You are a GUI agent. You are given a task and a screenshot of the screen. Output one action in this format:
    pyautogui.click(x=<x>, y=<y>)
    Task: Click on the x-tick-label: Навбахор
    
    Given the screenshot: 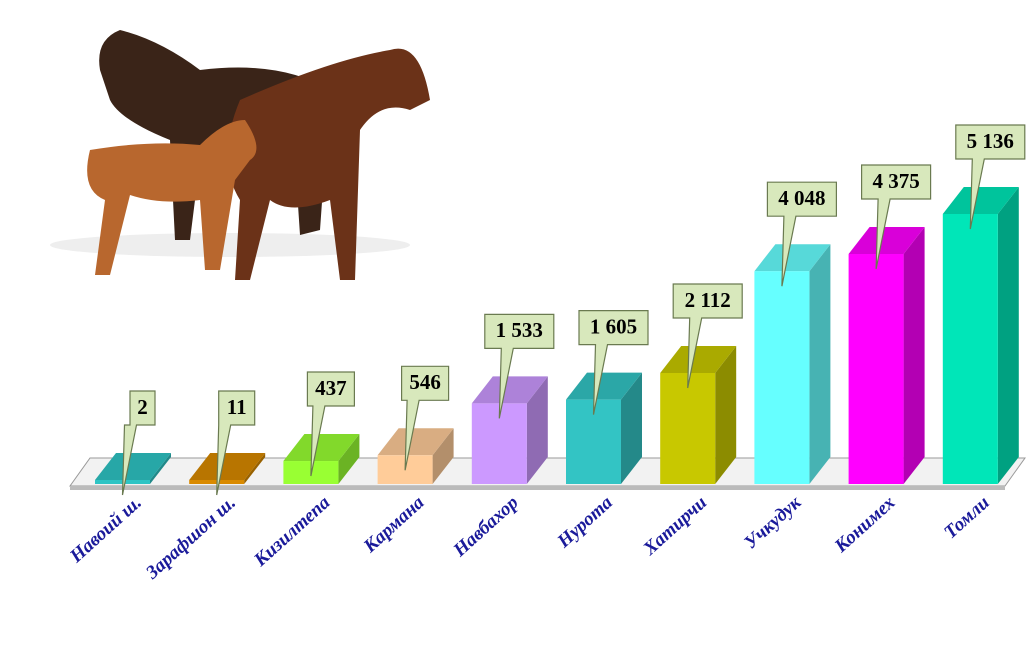 What is the action you would take?
    pyautogui.click(x=486, y=526)
    